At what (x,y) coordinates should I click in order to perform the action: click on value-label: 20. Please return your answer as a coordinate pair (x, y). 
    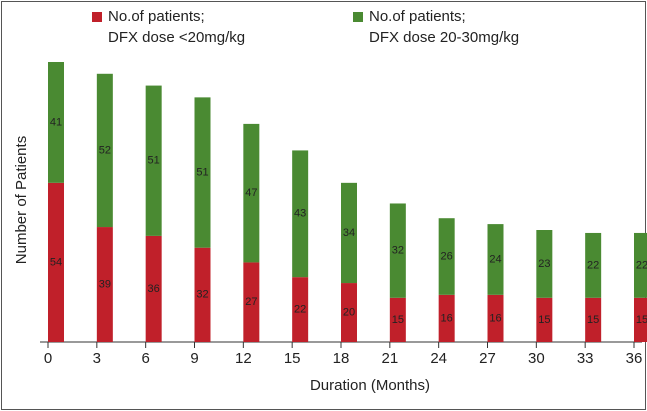
    Looking at the image, I should click on (349, 312).